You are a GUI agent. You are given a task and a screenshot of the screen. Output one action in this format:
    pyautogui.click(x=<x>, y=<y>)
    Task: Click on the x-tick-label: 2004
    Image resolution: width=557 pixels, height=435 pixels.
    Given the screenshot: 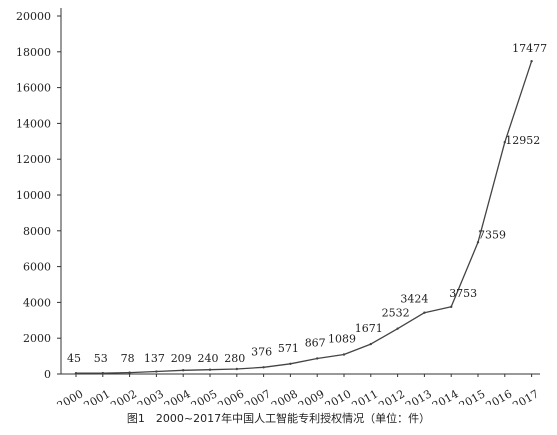 What is the action you would take?
    pyautogui.click(x=177, y=396)
    